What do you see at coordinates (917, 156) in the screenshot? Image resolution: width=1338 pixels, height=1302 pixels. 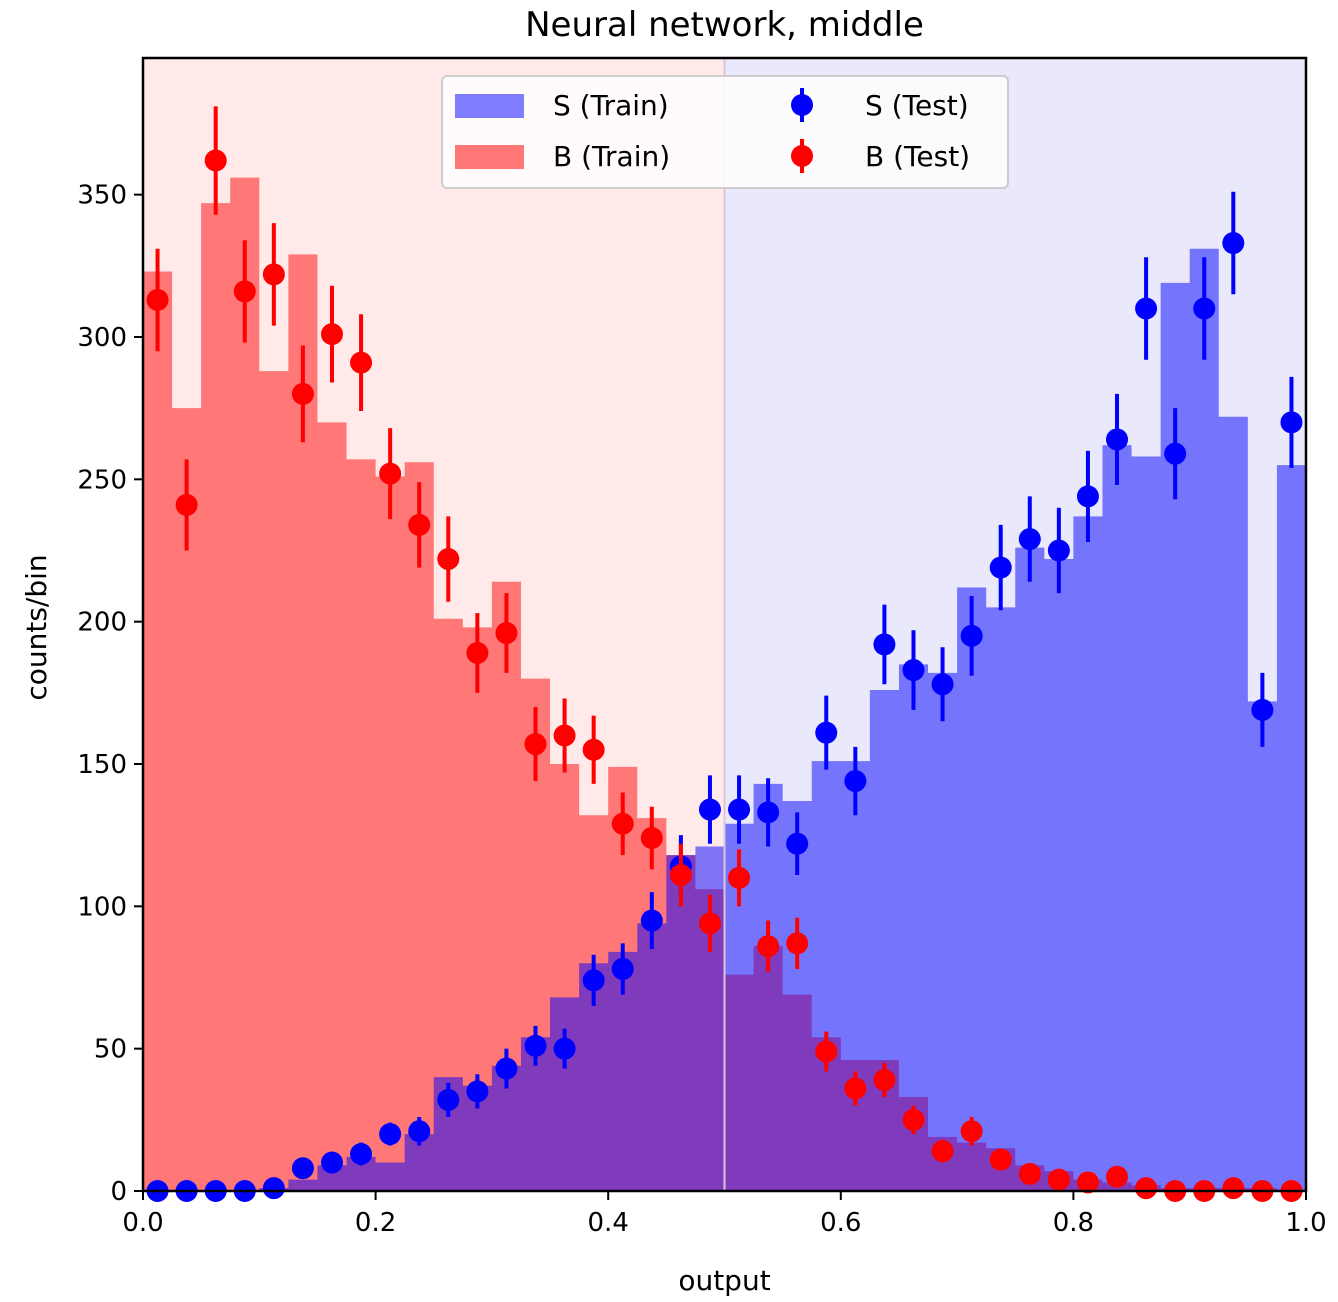 I see `legend-label-b-test: B (Test)` at bounding box center [917, 156].